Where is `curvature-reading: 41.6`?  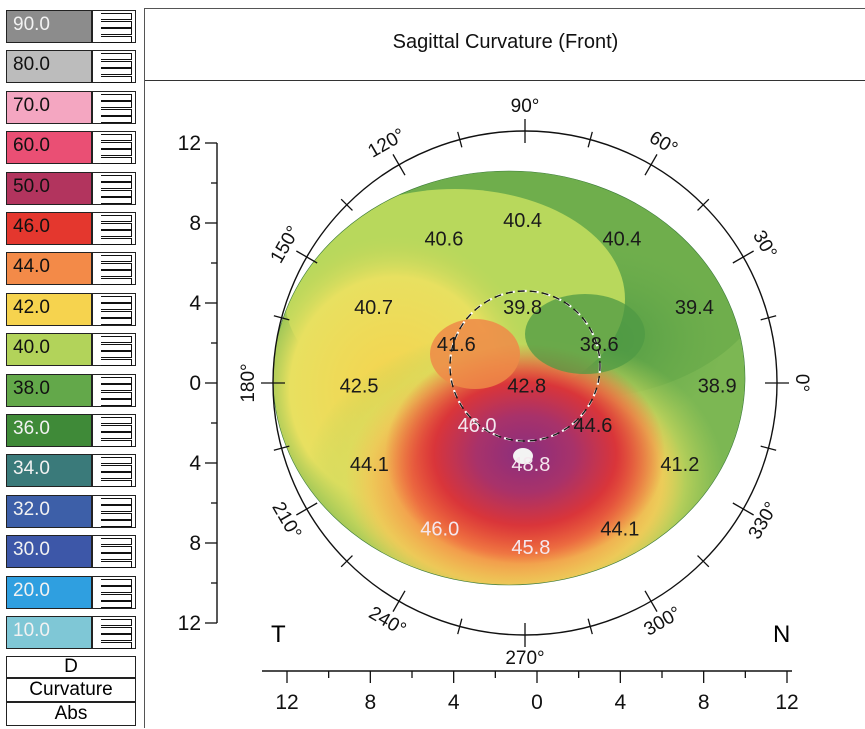 curvature-reading: 41.6 is located at coordinates (456, 345).